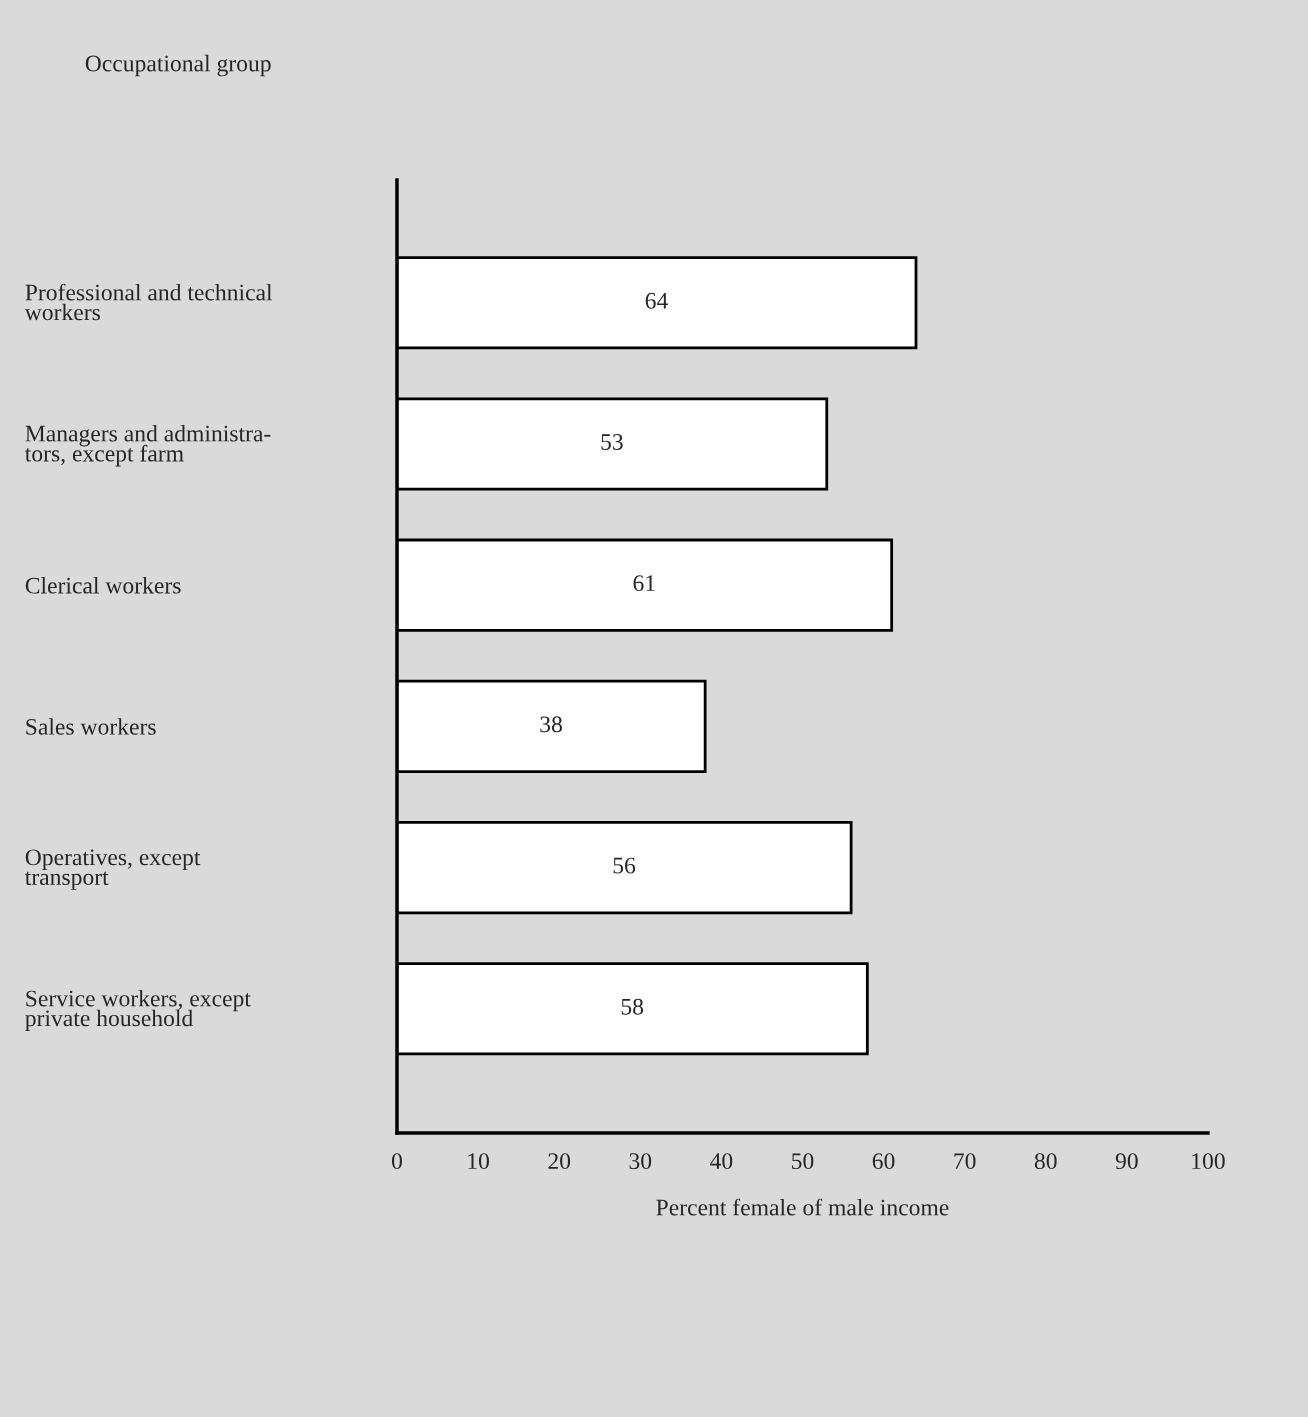  Describe the element at coordinates (1045, 1161) in the screenshot. I see `x-tick-label: 80` at that location.